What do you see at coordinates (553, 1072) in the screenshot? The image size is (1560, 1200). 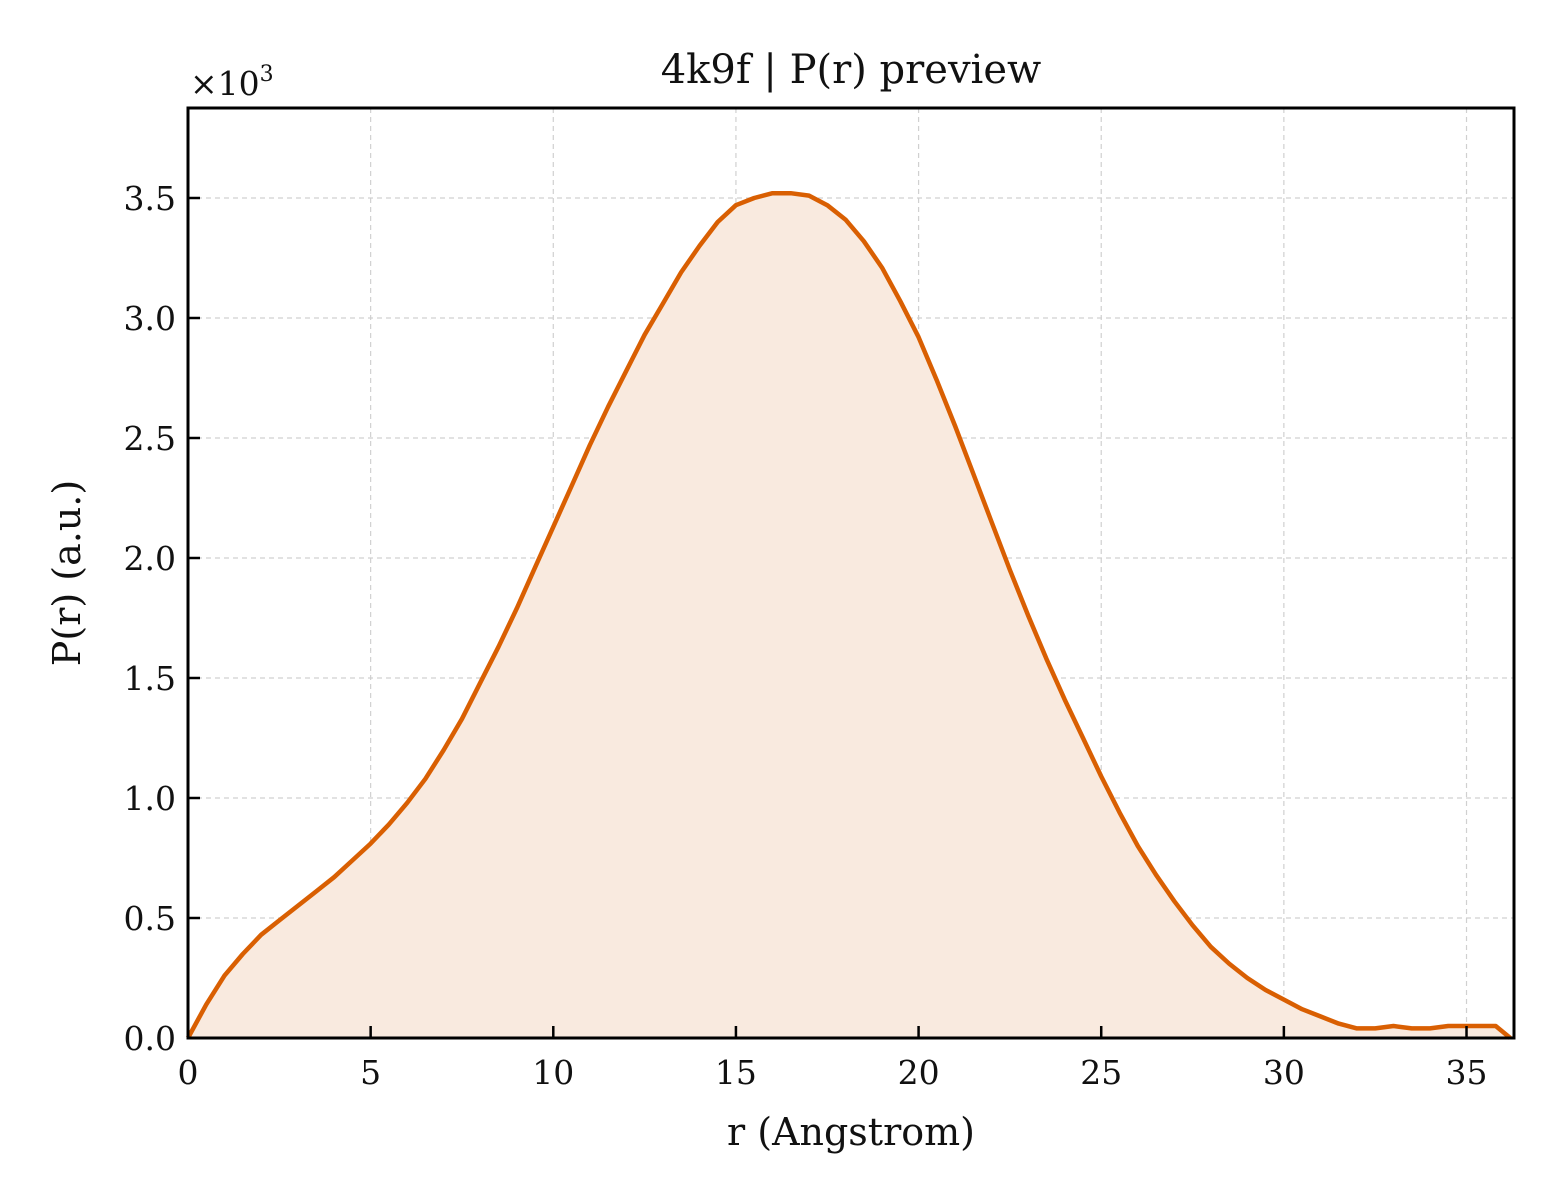 I see `x-tick-label: 10` at bounding box center [553, 1072].